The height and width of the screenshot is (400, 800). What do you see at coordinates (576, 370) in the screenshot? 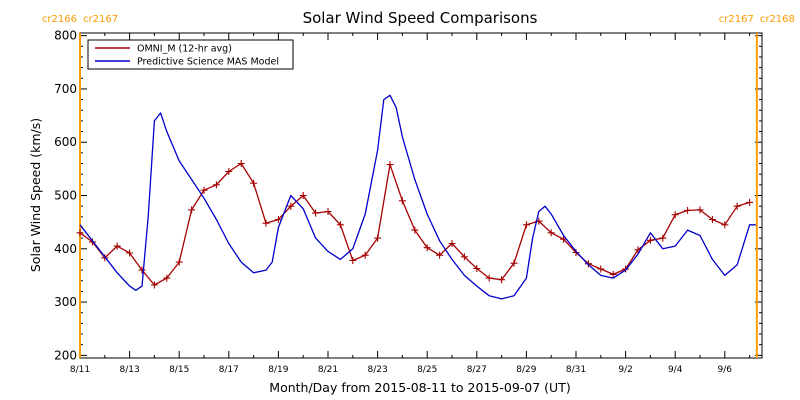
I see `x-tick-label: 8/31` at bounding box center [576, 370].